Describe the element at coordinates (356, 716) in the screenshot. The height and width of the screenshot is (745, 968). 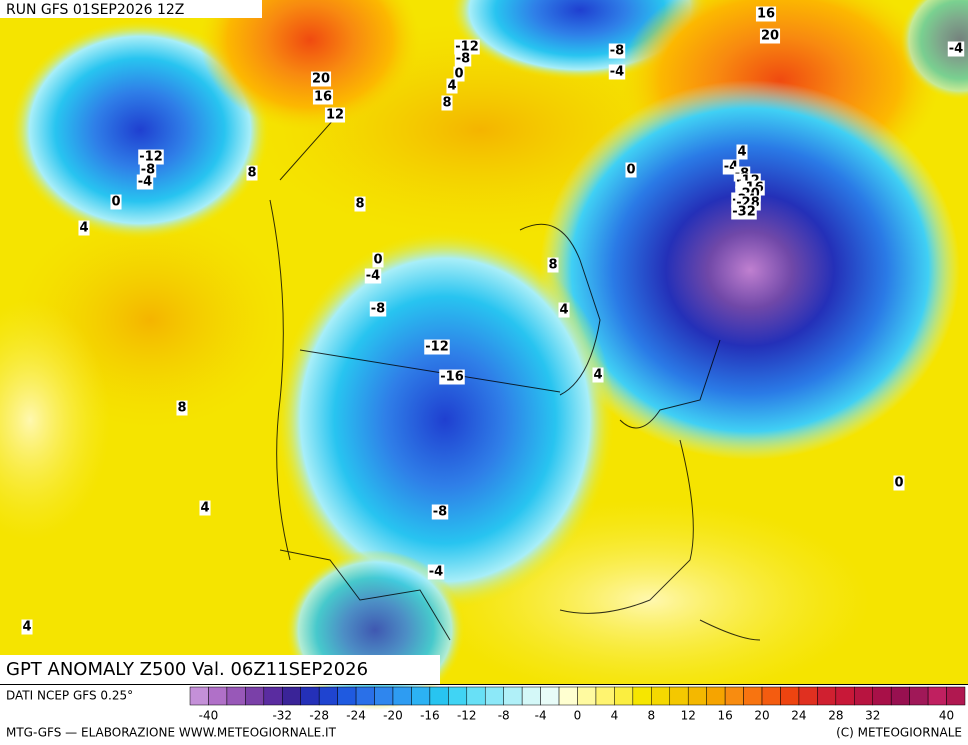
I see `colorbar-tick-label: -24` at that location.